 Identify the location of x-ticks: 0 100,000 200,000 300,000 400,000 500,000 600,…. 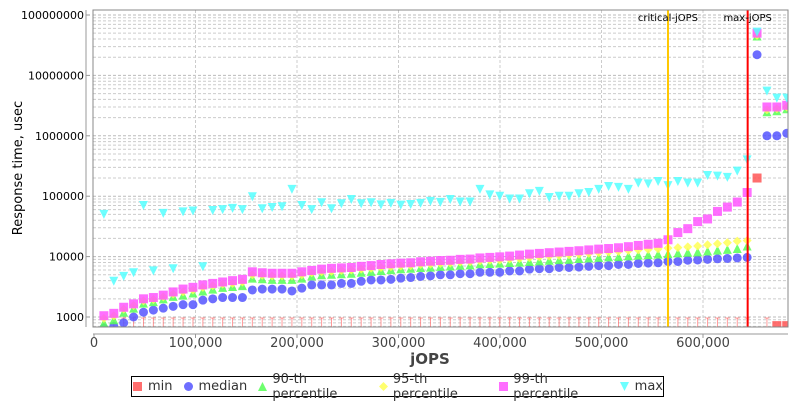
(410, 342).